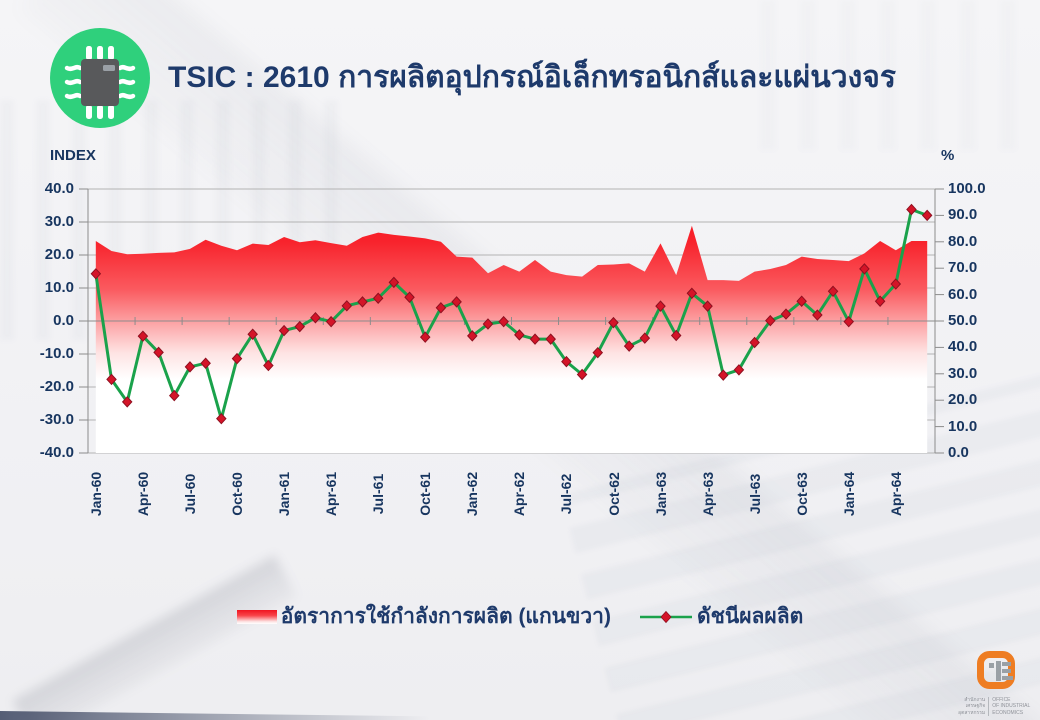  What do you see at coordinates (963, 373) in the screenshot?
I see `right-axis-tick-label: 30.0` at bounding box center [963, 373].